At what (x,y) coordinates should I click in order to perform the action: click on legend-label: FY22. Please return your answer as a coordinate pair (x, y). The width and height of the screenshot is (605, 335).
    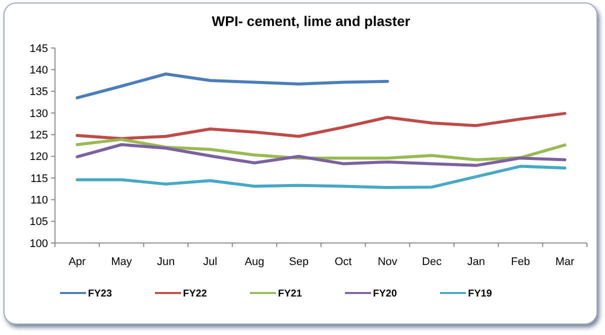
    Looking at the image, I should click on (195, 294).